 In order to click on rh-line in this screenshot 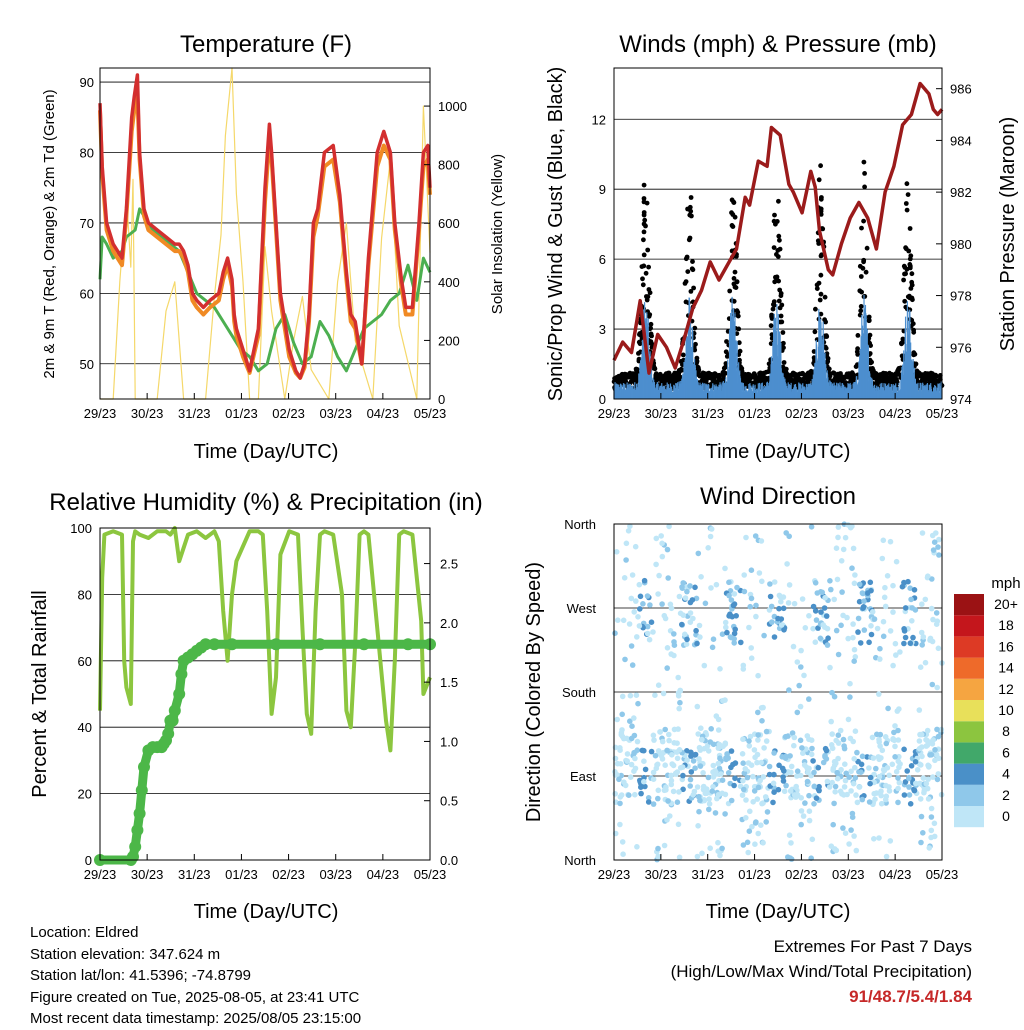, I will do `click(265, 639)`.